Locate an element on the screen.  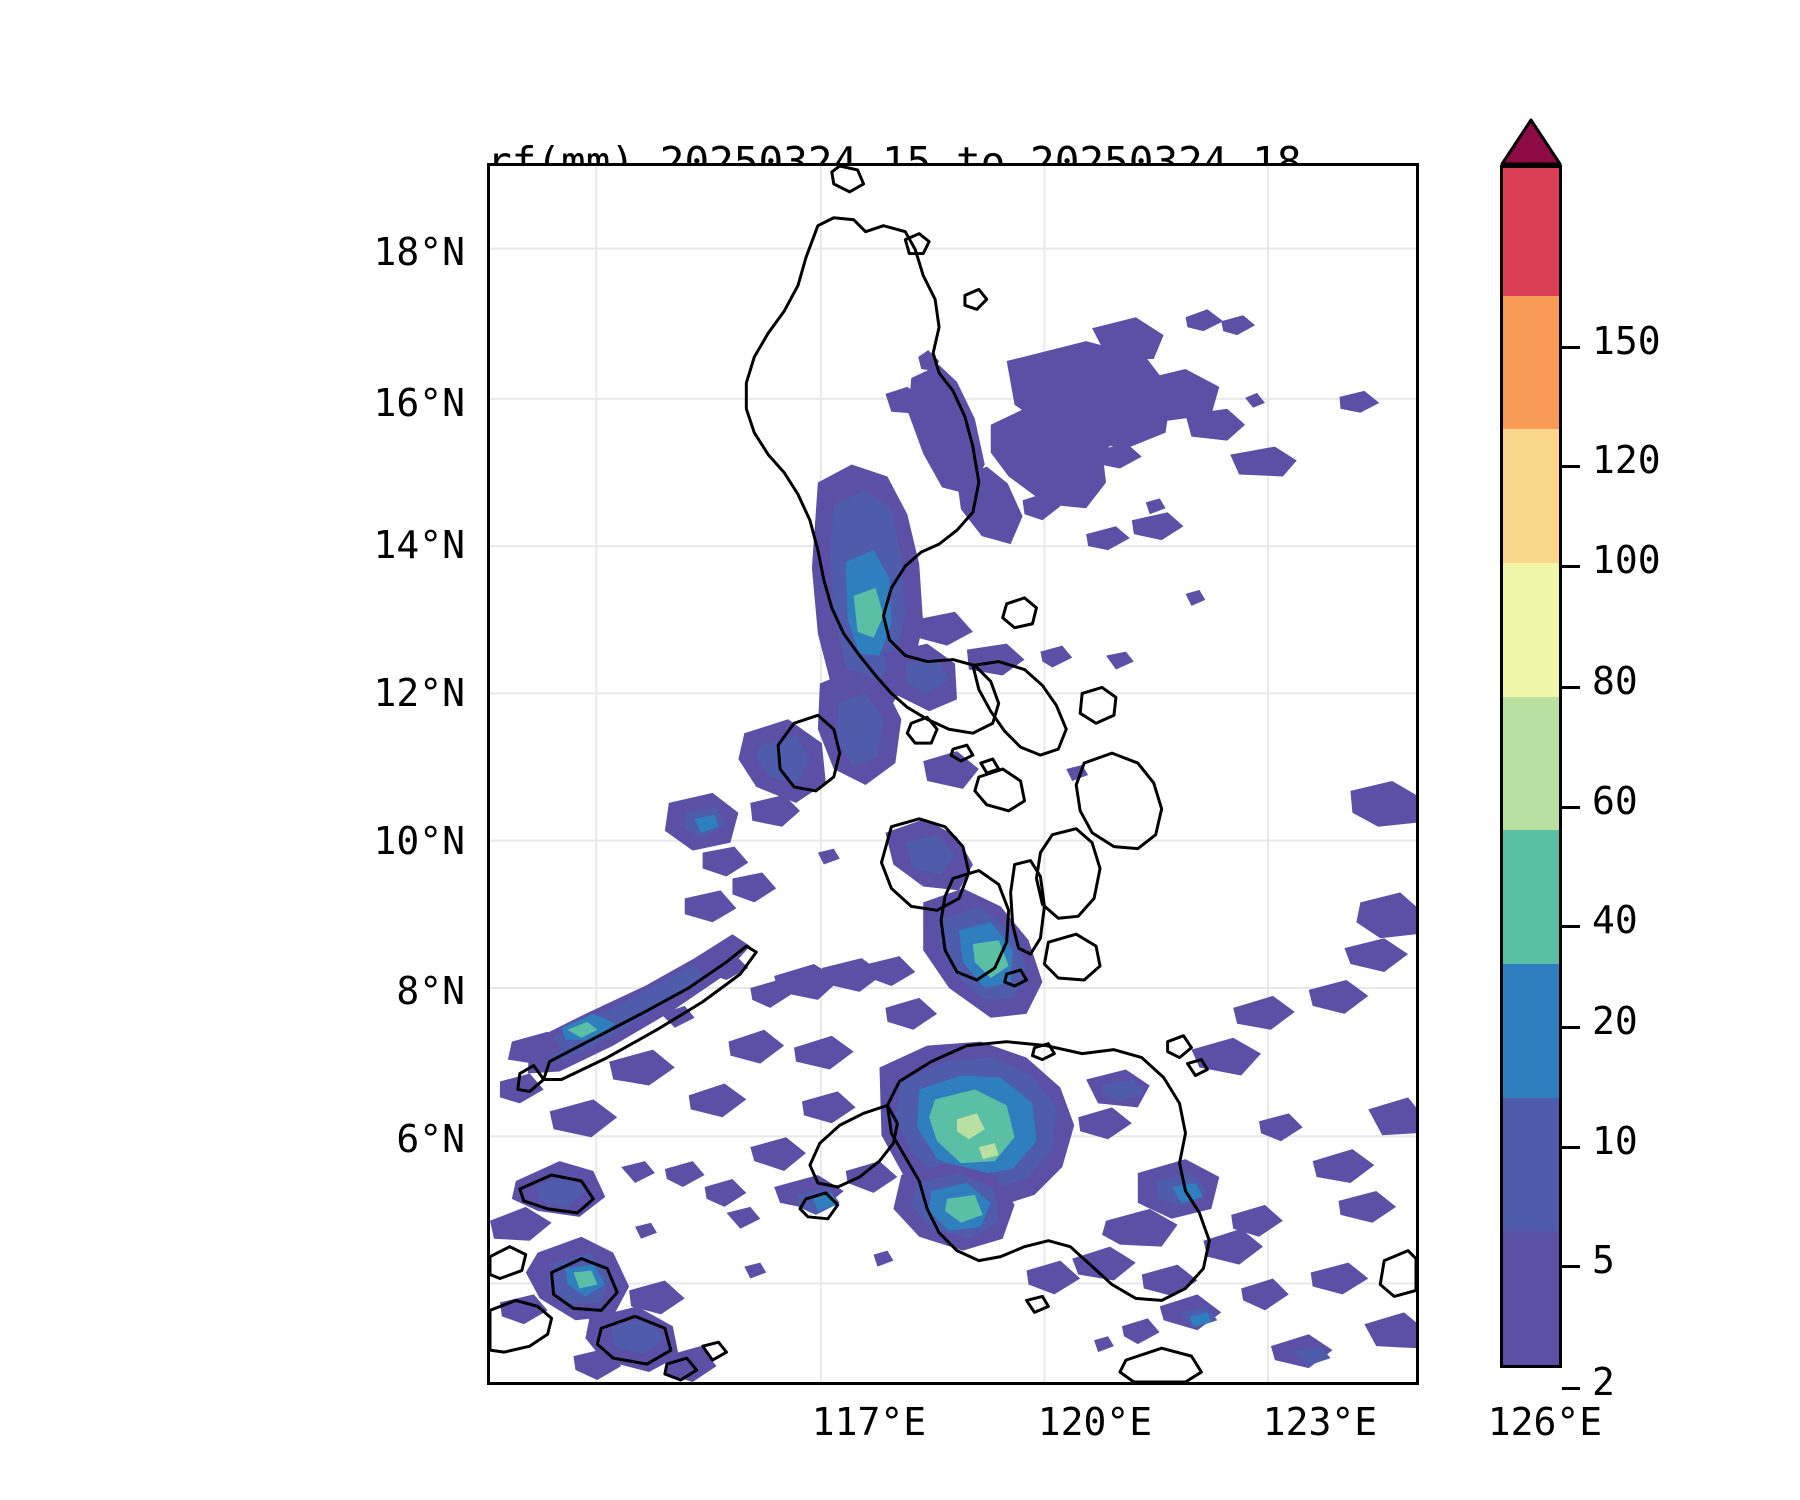
colorbar-gradient is located at coordinates (1531, 766).